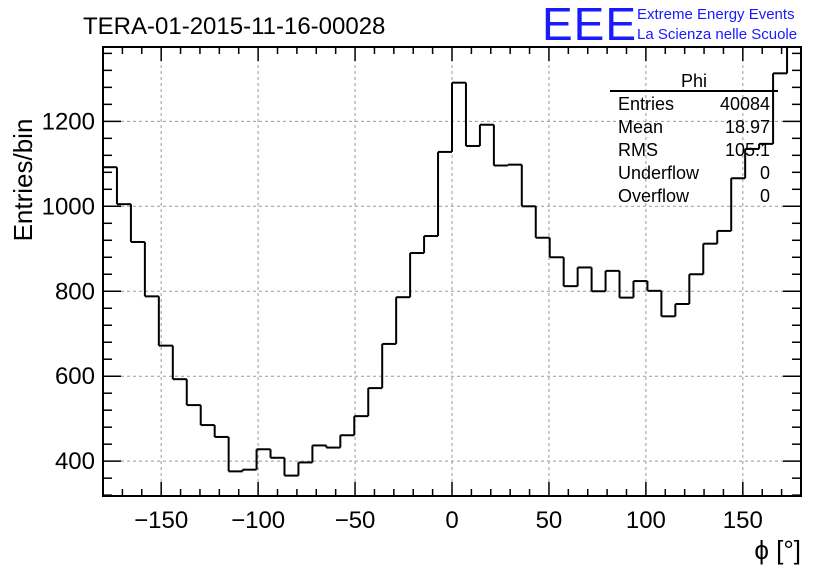 The width and height of the screenshot is (836, 572). I want to click on y-tick-label: 800, so click(75, 291).